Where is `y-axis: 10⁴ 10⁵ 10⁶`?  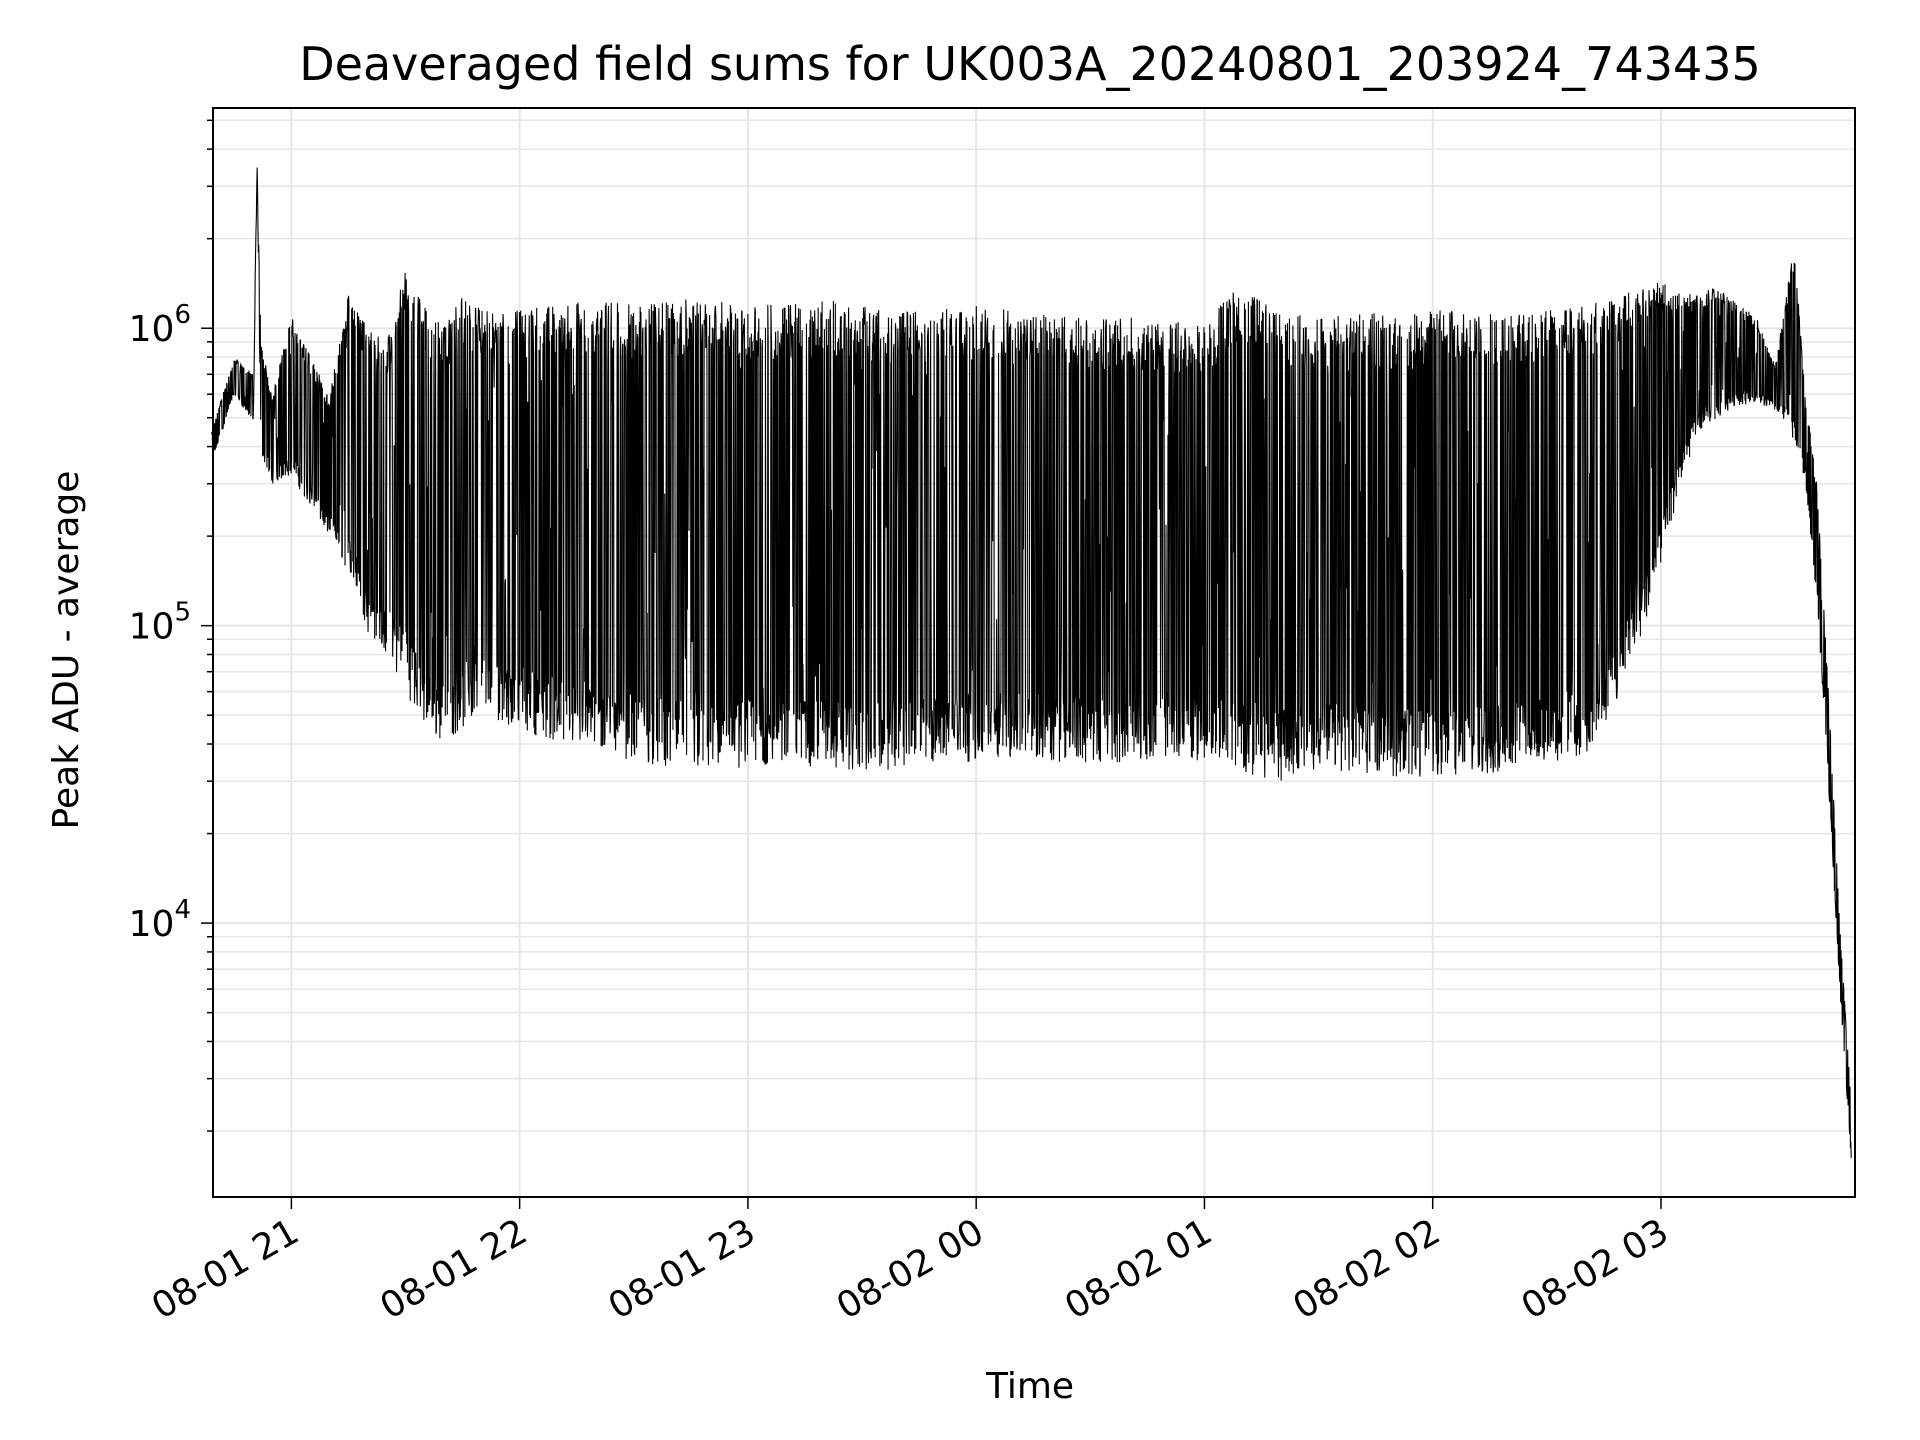 y-axis: 10⁴ 10⁵ 10⁶ is located at coordinates (171, 625).